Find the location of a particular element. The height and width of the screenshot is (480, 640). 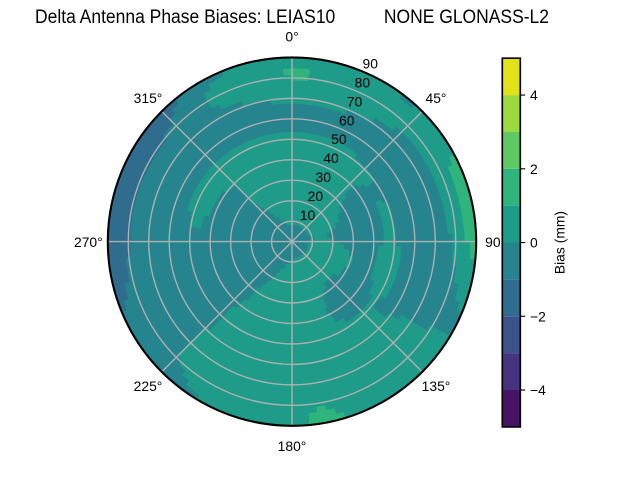

svg-text: 2 is located at coordinates (534, 169).